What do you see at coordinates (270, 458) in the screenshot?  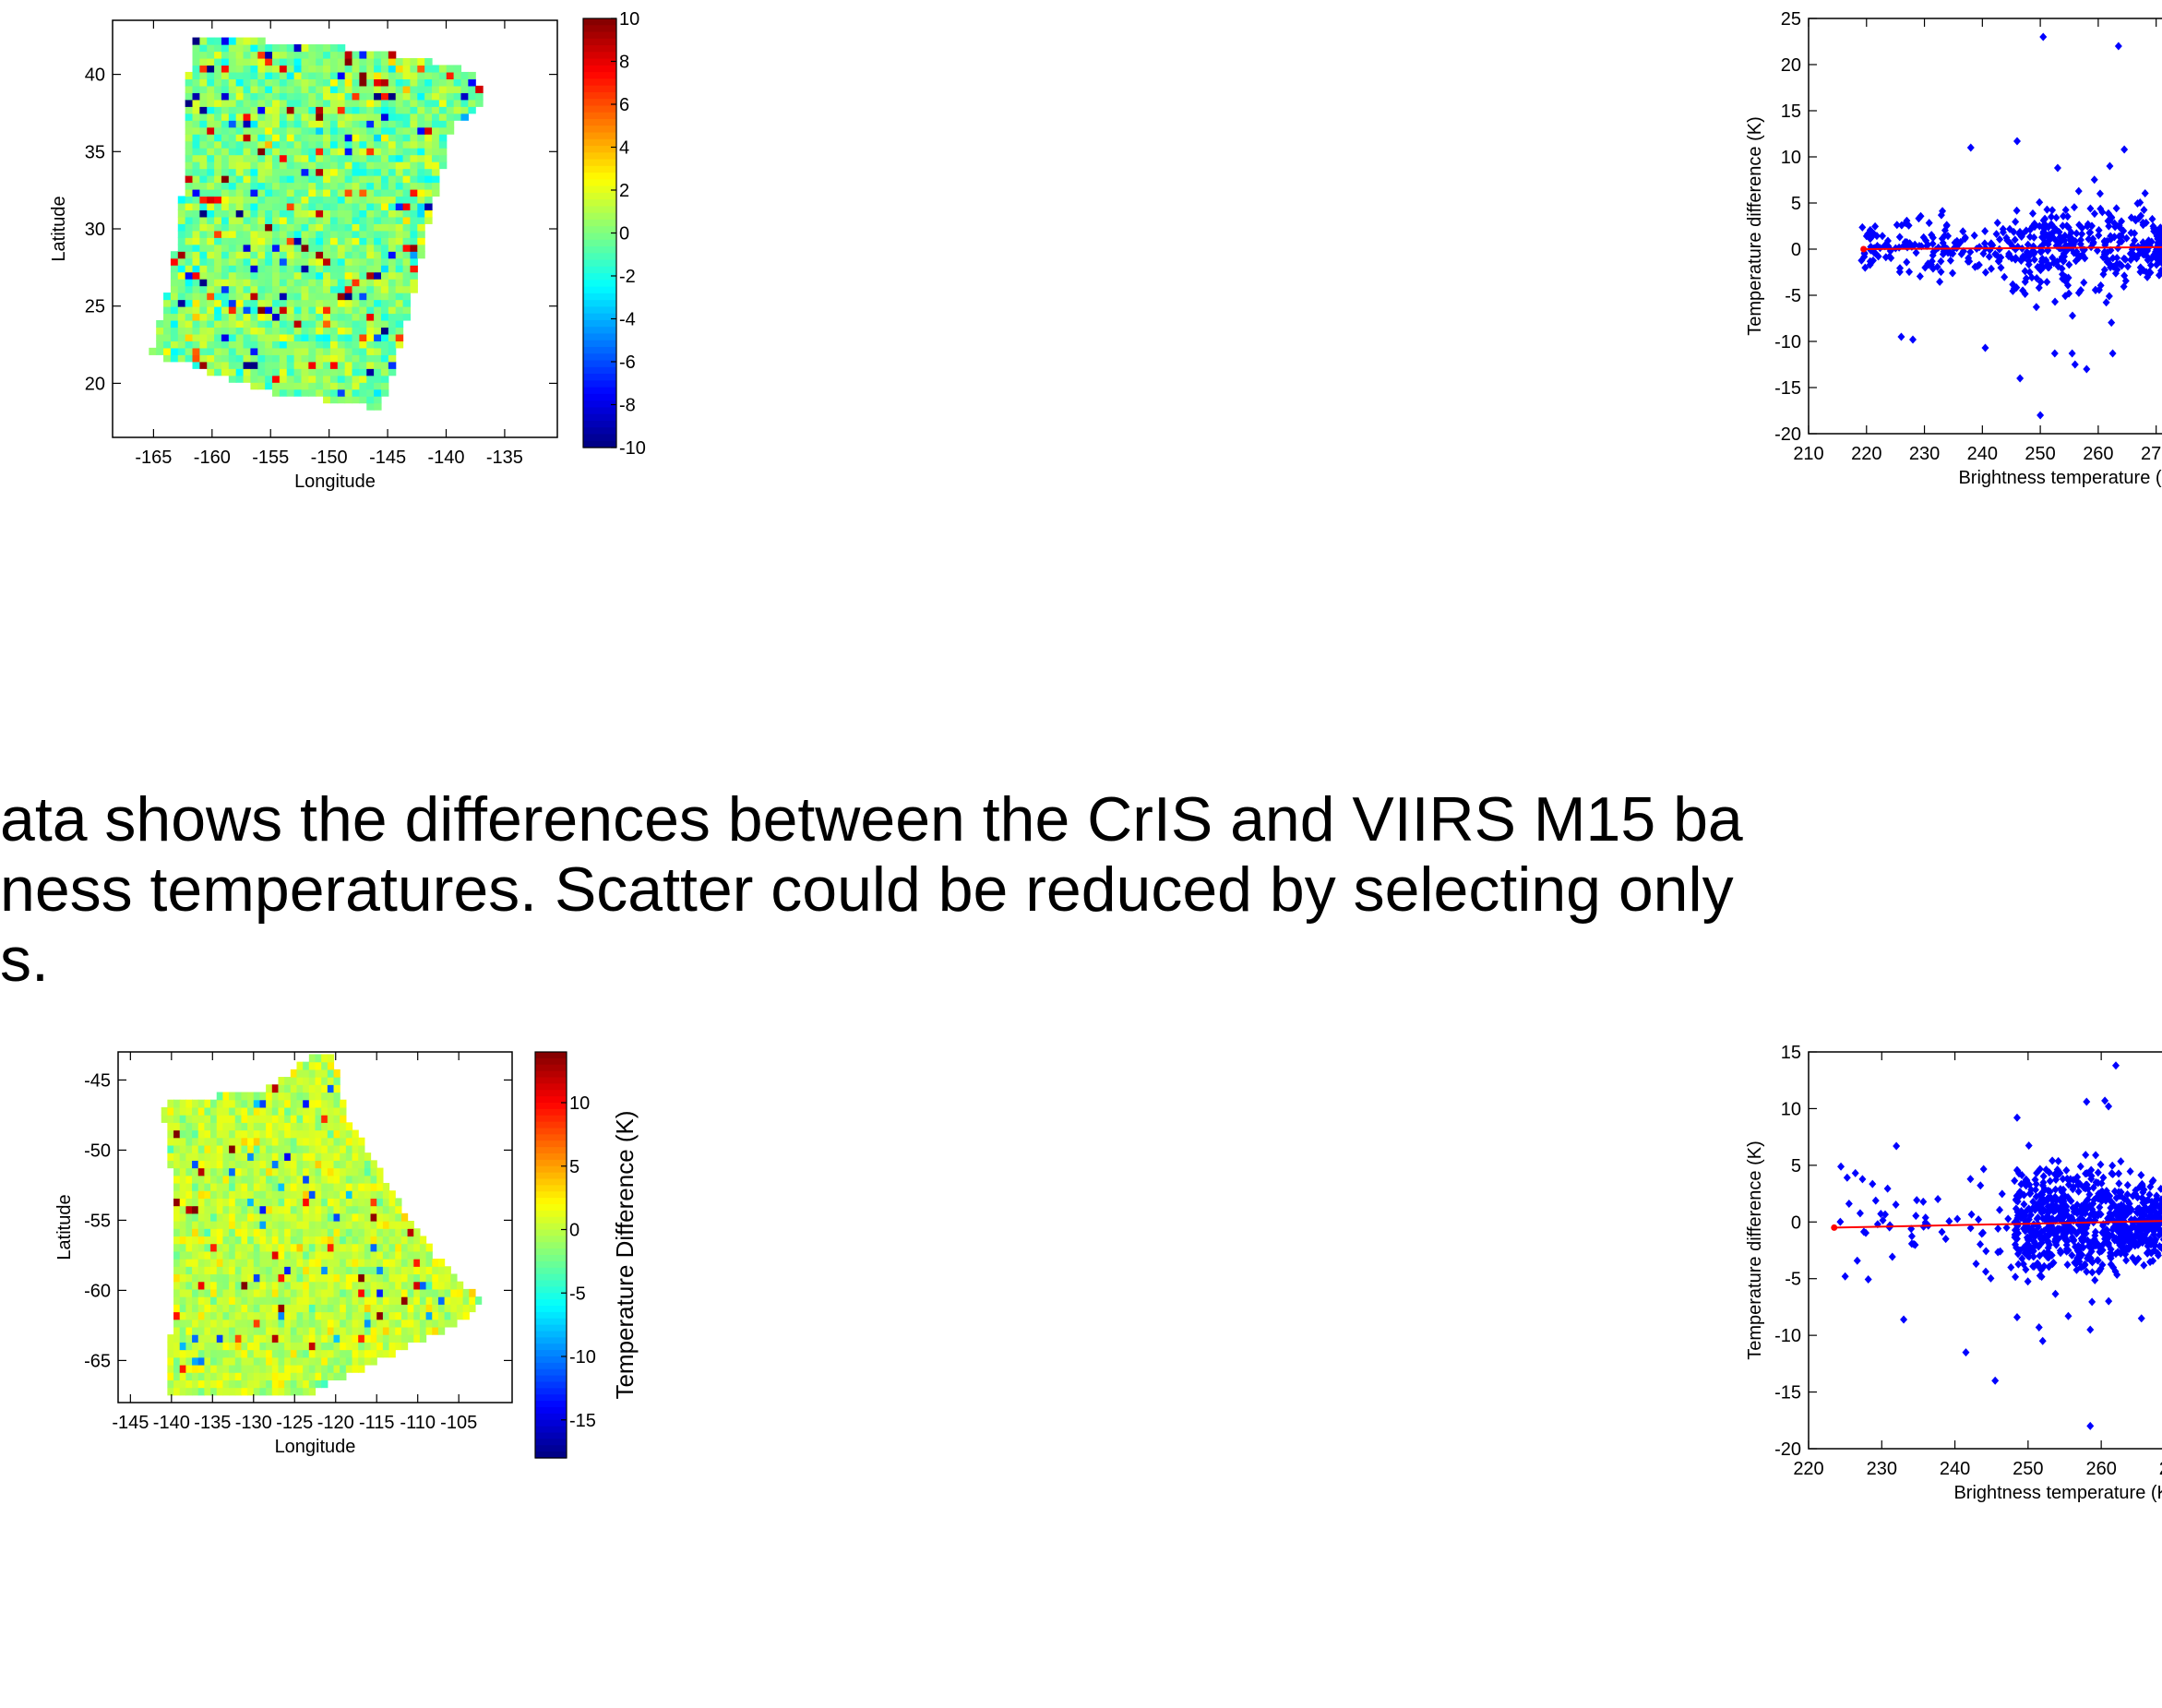 I see `x-tick-label: -155` at bounding box center [270, 458].